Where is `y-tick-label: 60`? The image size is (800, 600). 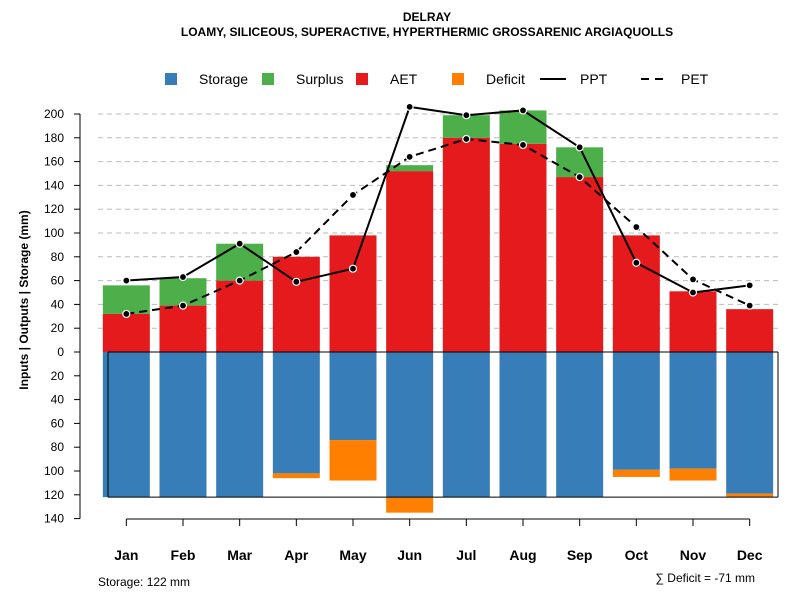 y-tick-label: 60 is located at coordinates (58, 281).